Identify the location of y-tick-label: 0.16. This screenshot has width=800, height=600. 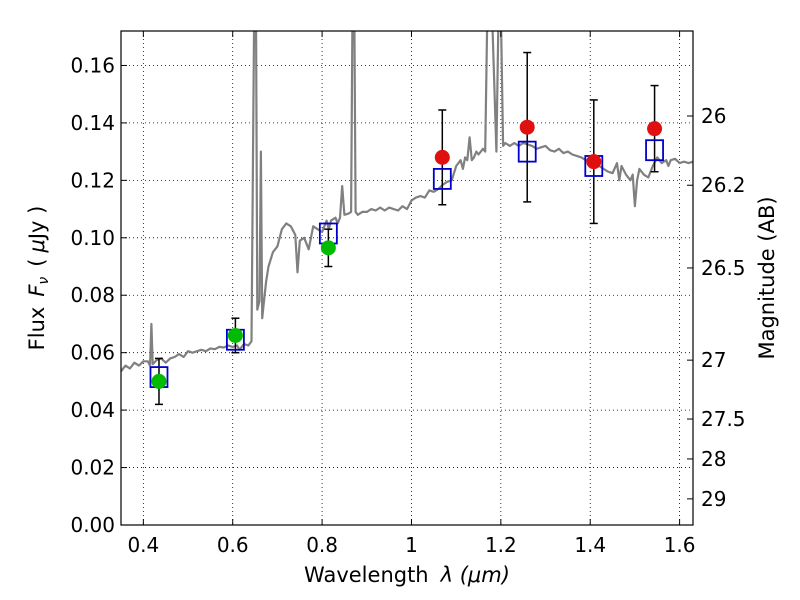
(92, 65).